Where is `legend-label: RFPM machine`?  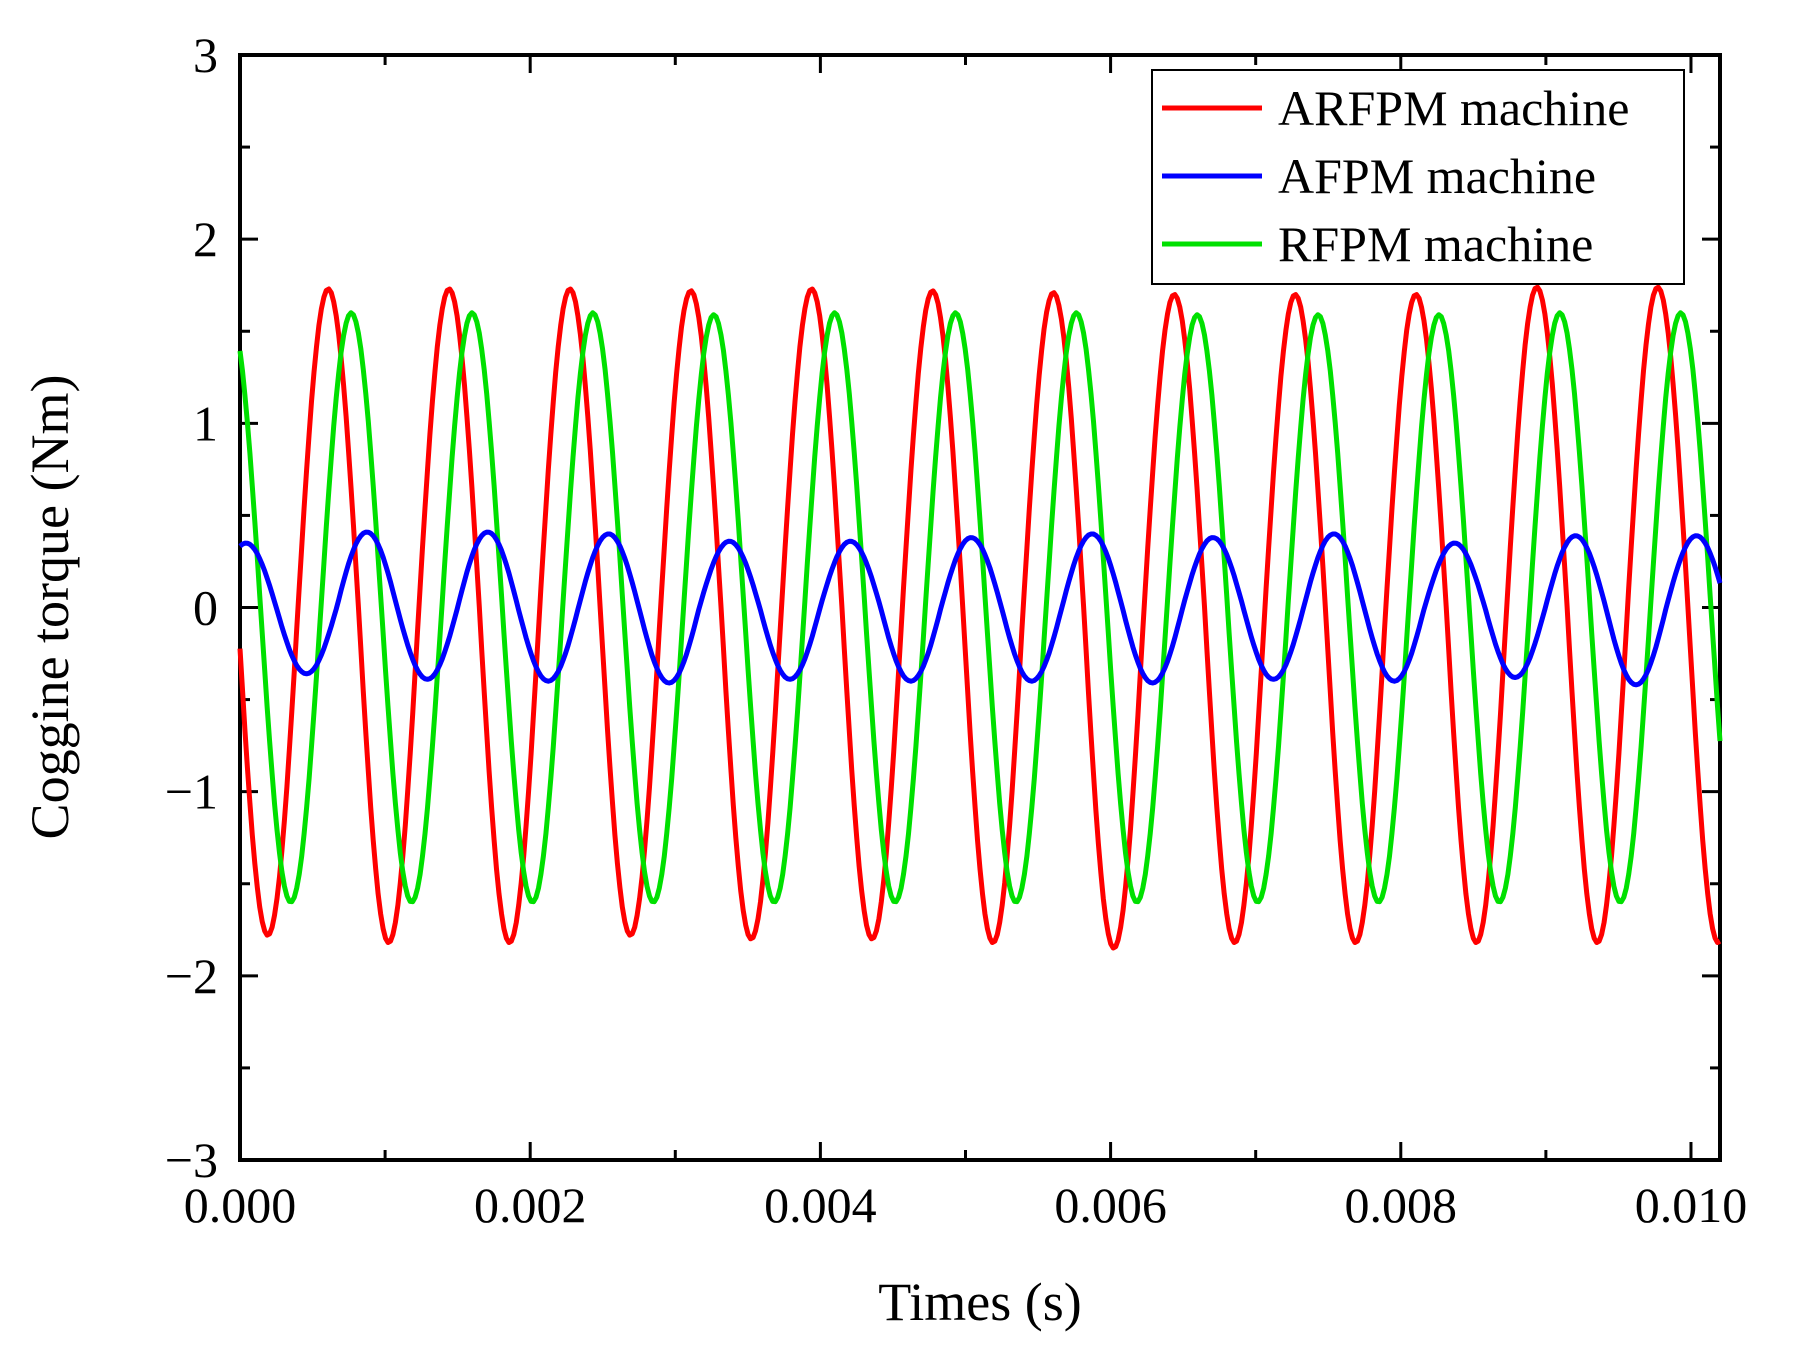 legend-label: RFPM machine is located at coordinates (1435, 244).